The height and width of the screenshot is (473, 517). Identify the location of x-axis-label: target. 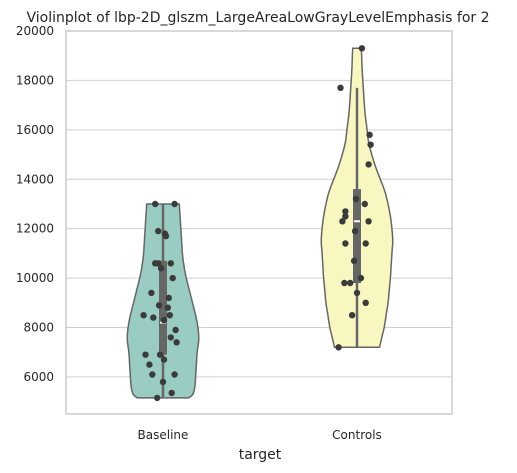
(260, 455).